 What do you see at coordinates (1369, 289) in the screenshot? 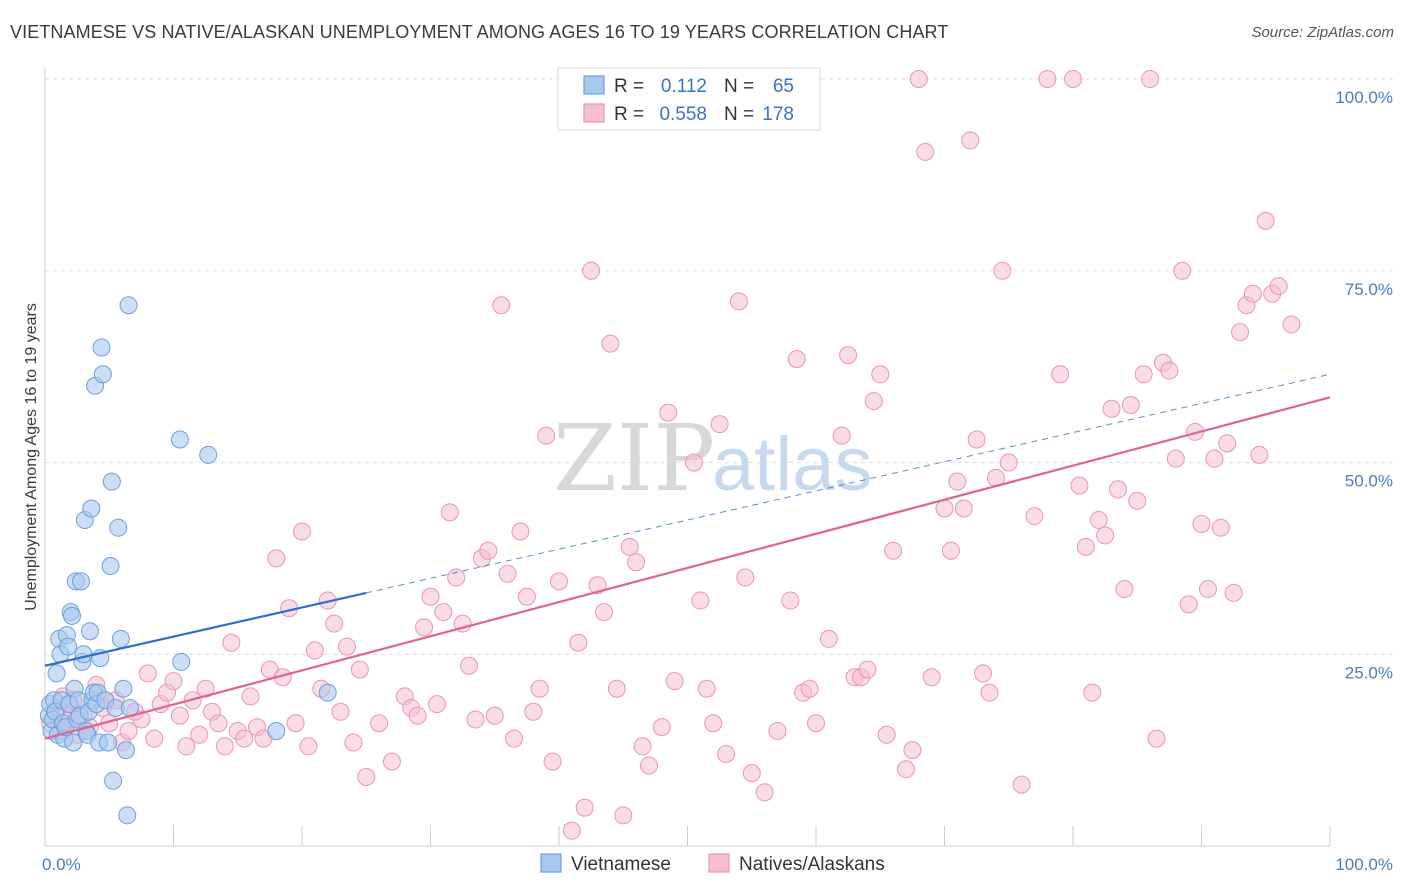
I see `y-tick-label-75: 75.0%` at bounding box center [1369, 289].